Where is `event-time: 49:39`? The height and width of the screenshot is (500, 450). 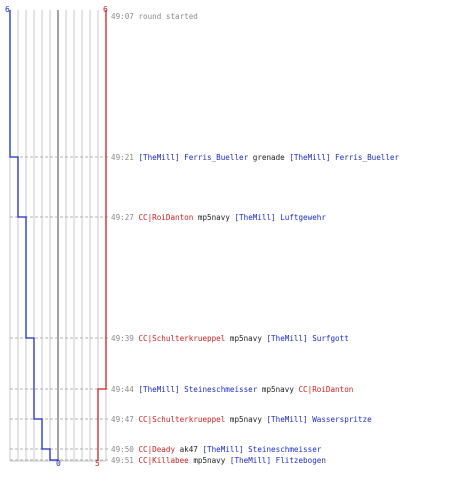 event-time: 49:39 is located at coordinates (122, 338).